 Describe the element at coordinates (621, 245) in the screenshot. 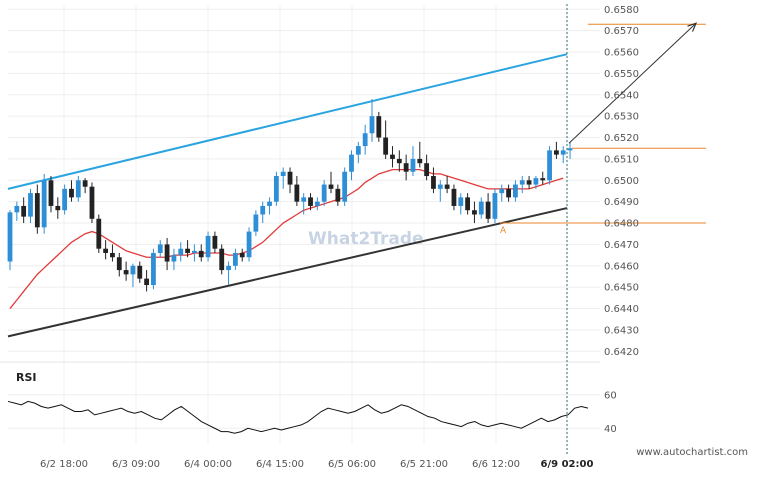

I see `price-tick-label: 0.6470` at that location.